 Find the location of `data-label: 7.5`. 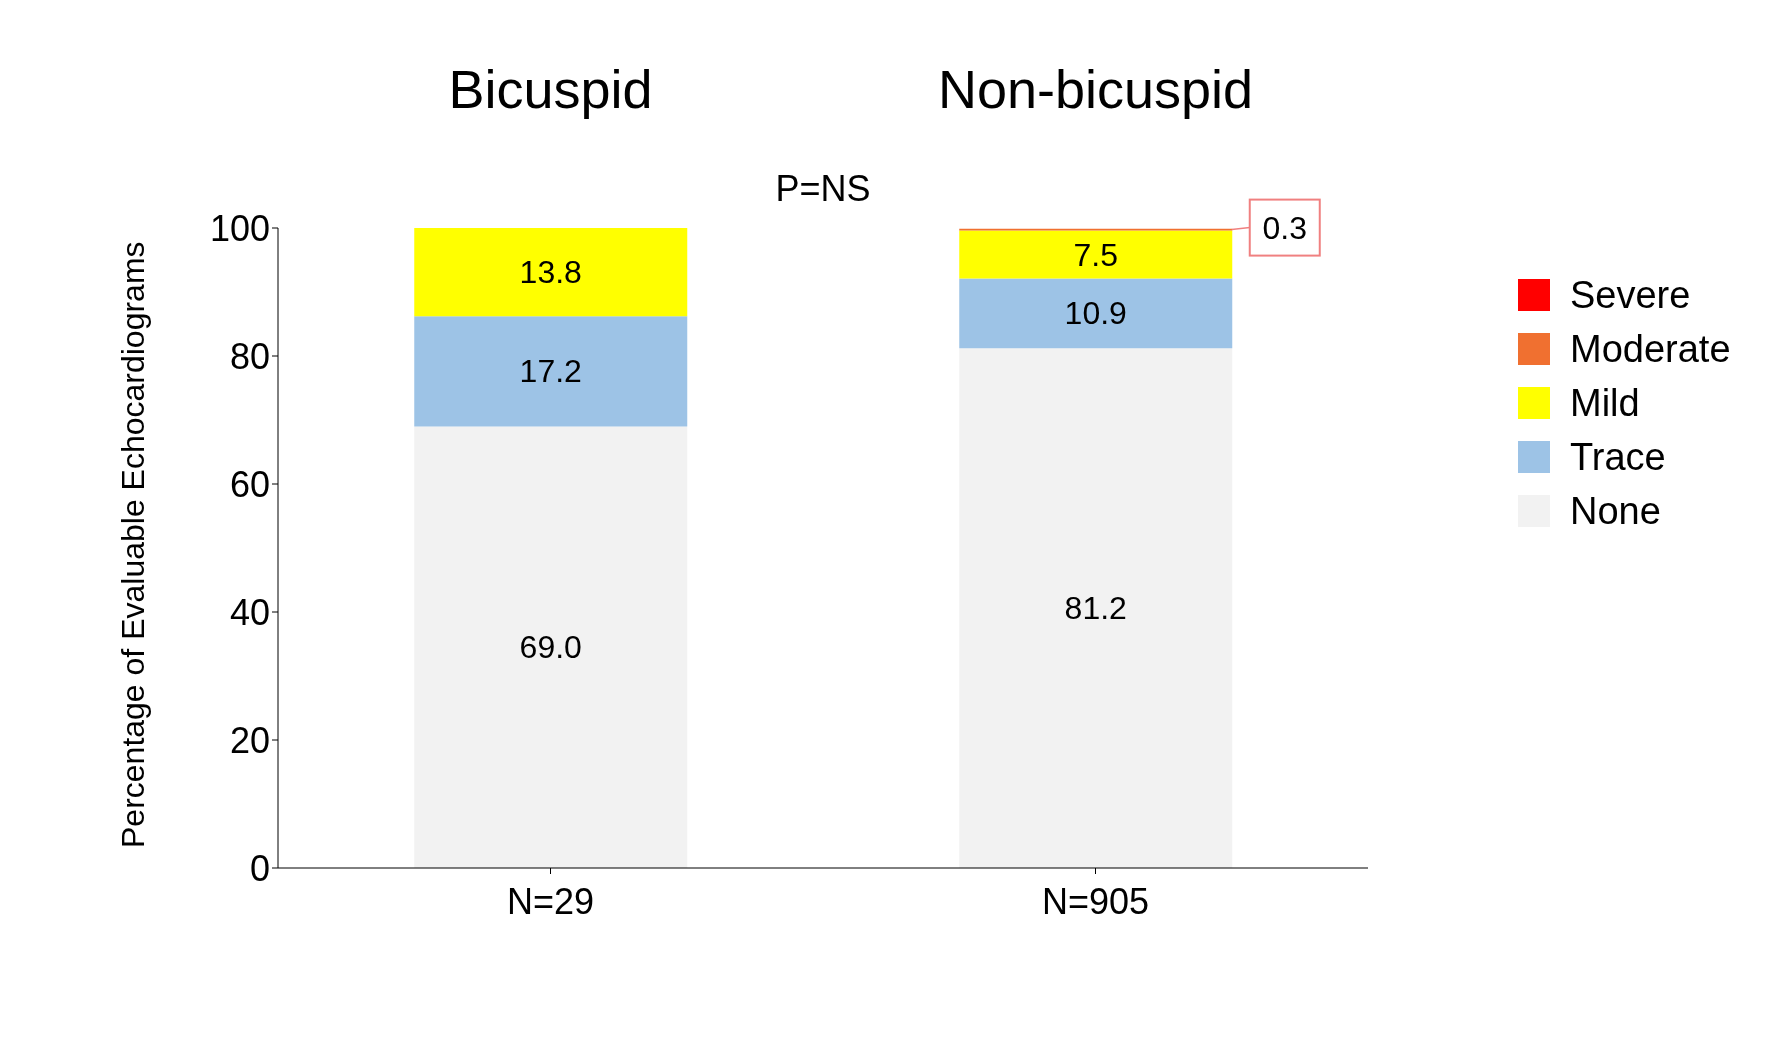

data-label: 7.5 is located at coordinates (1095, 254).